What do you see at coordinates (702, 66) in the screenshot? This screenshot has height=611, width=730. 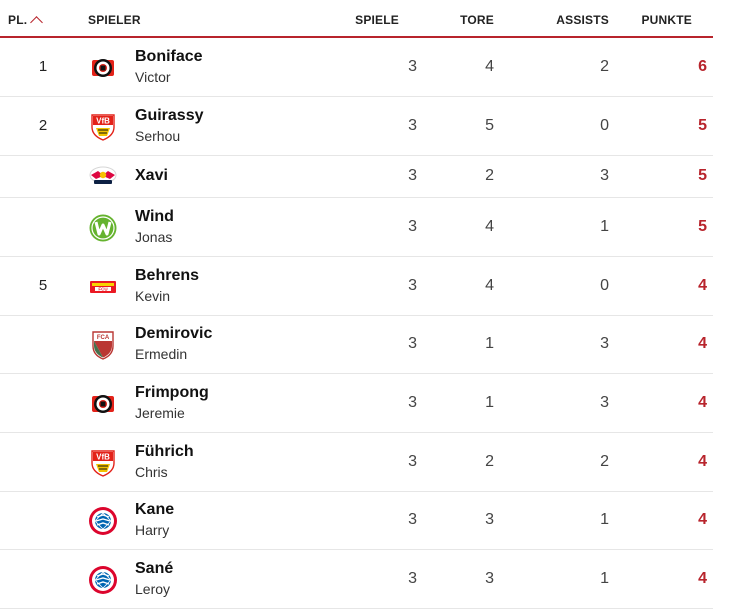 I see `points-cell: 6` at bounding box center [702, 66].